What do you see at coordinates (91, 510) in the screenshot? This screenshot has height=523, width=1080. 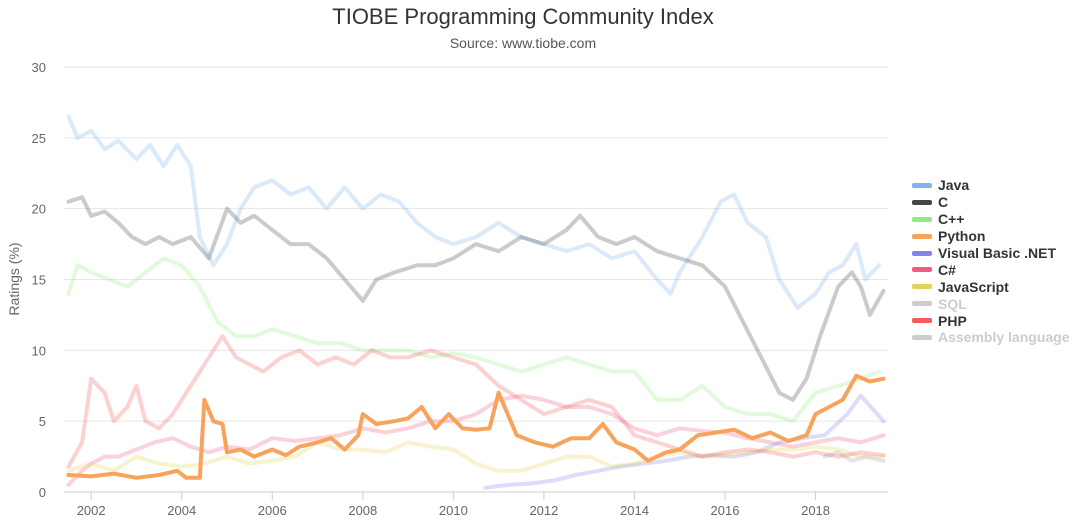 I see `x-tick-label: 2002` at bounding box center [91, 510].